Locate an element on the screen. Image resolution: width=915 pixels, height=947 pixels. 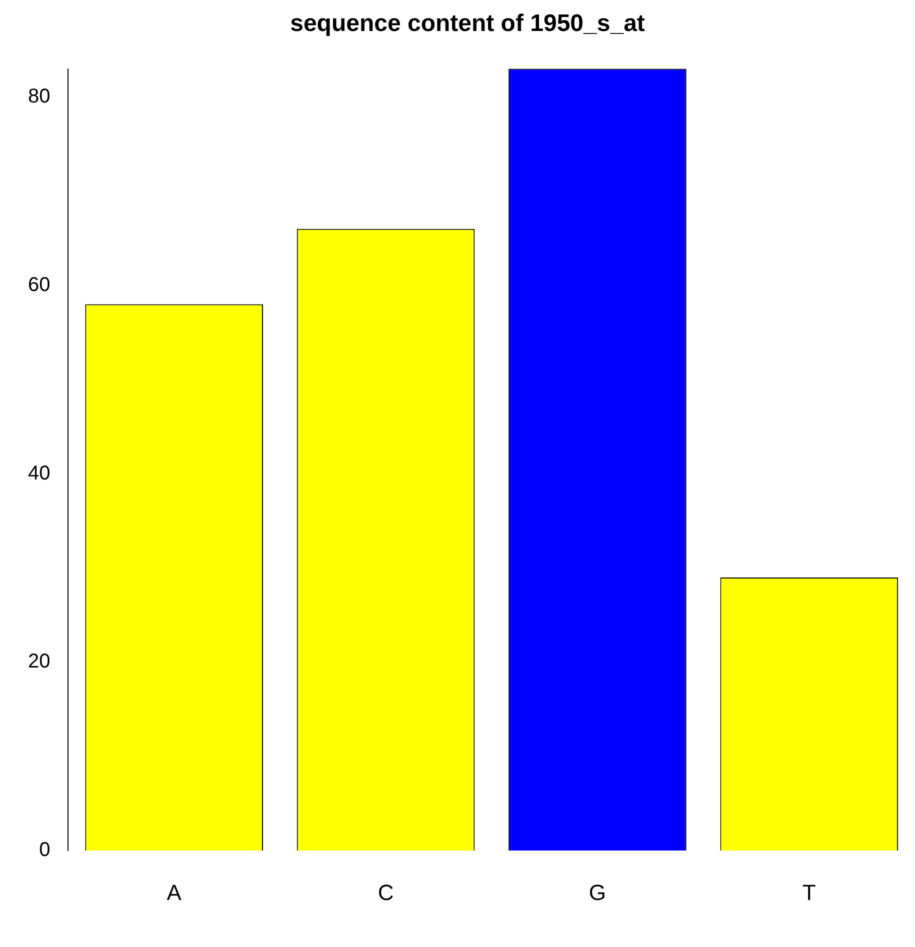
y-tick-label: 20 is located at coordinates (39, 661).